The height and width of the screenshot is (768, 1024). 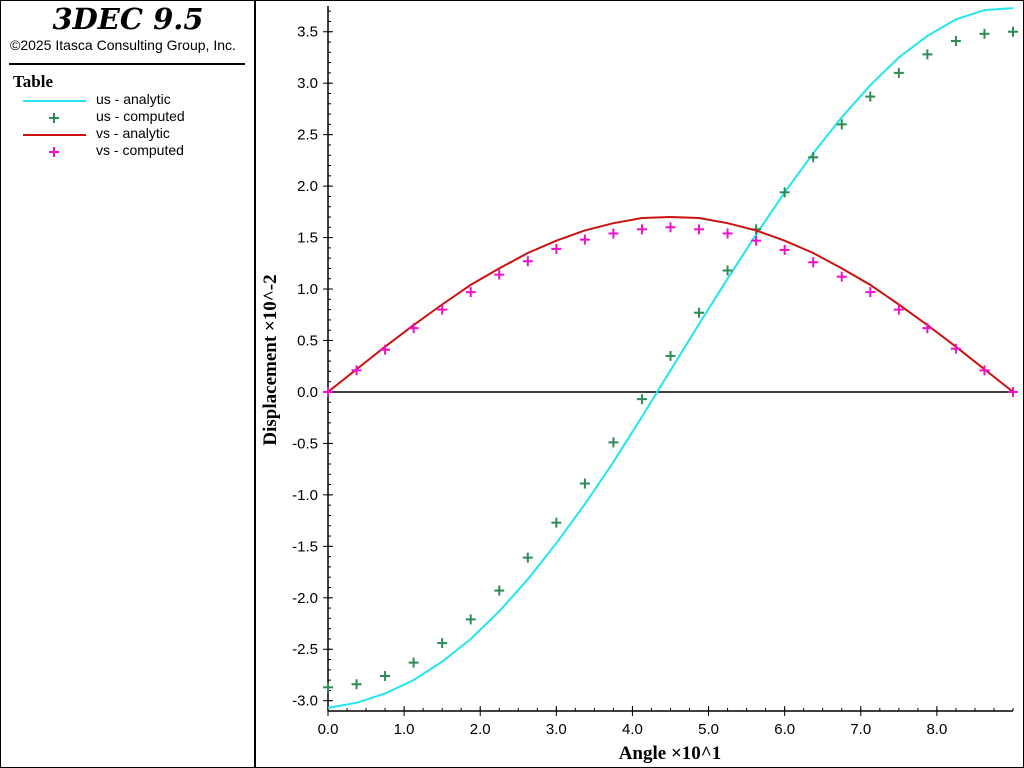 I want to click on x-tick-label: 7.0, so click(x=860, y=729).